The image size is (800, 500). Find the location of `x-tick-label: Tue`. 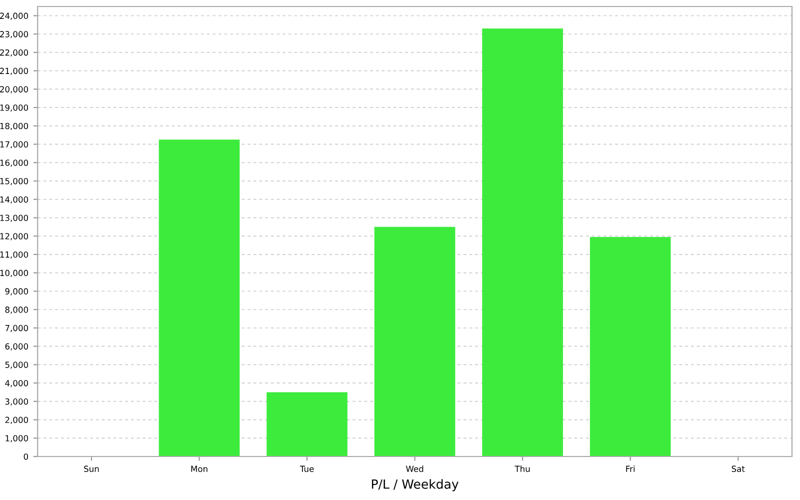

x-tick-label: Tue is located at coordinates (307, 469).